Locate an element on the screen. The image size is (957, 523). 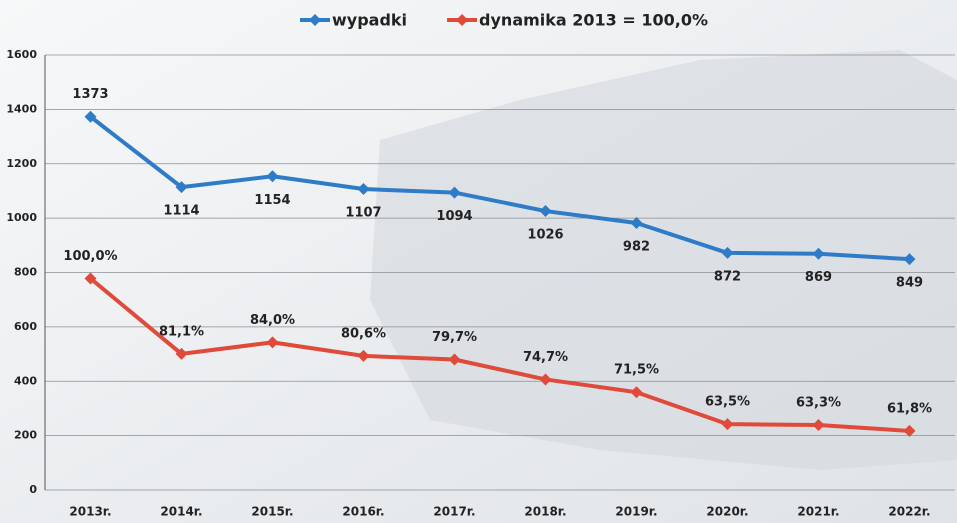
y-tick-label: 1400 is located at coordinates (21, 108).